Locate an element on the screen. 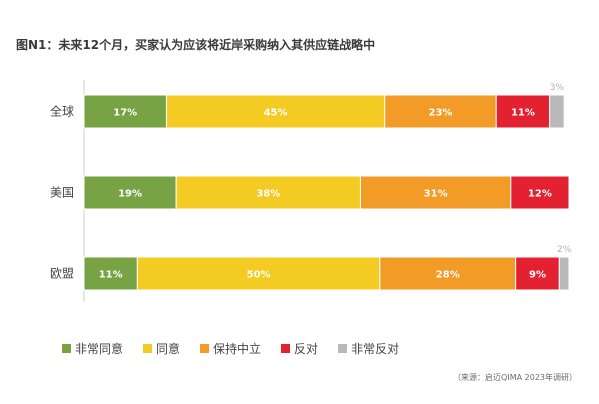 This screenshot has height=404, width=599. data-label: 17% is located at coordinates (125, 113).